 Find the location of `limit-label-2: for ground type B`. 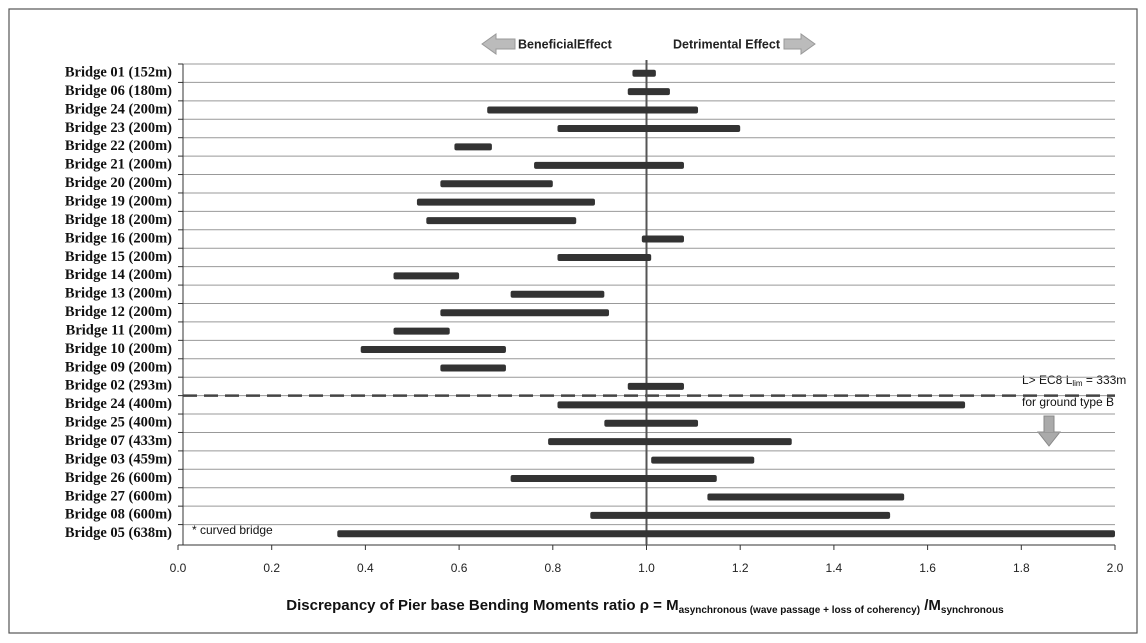

limit-label-2: for ground type B is located at coordinates (1068, 402).